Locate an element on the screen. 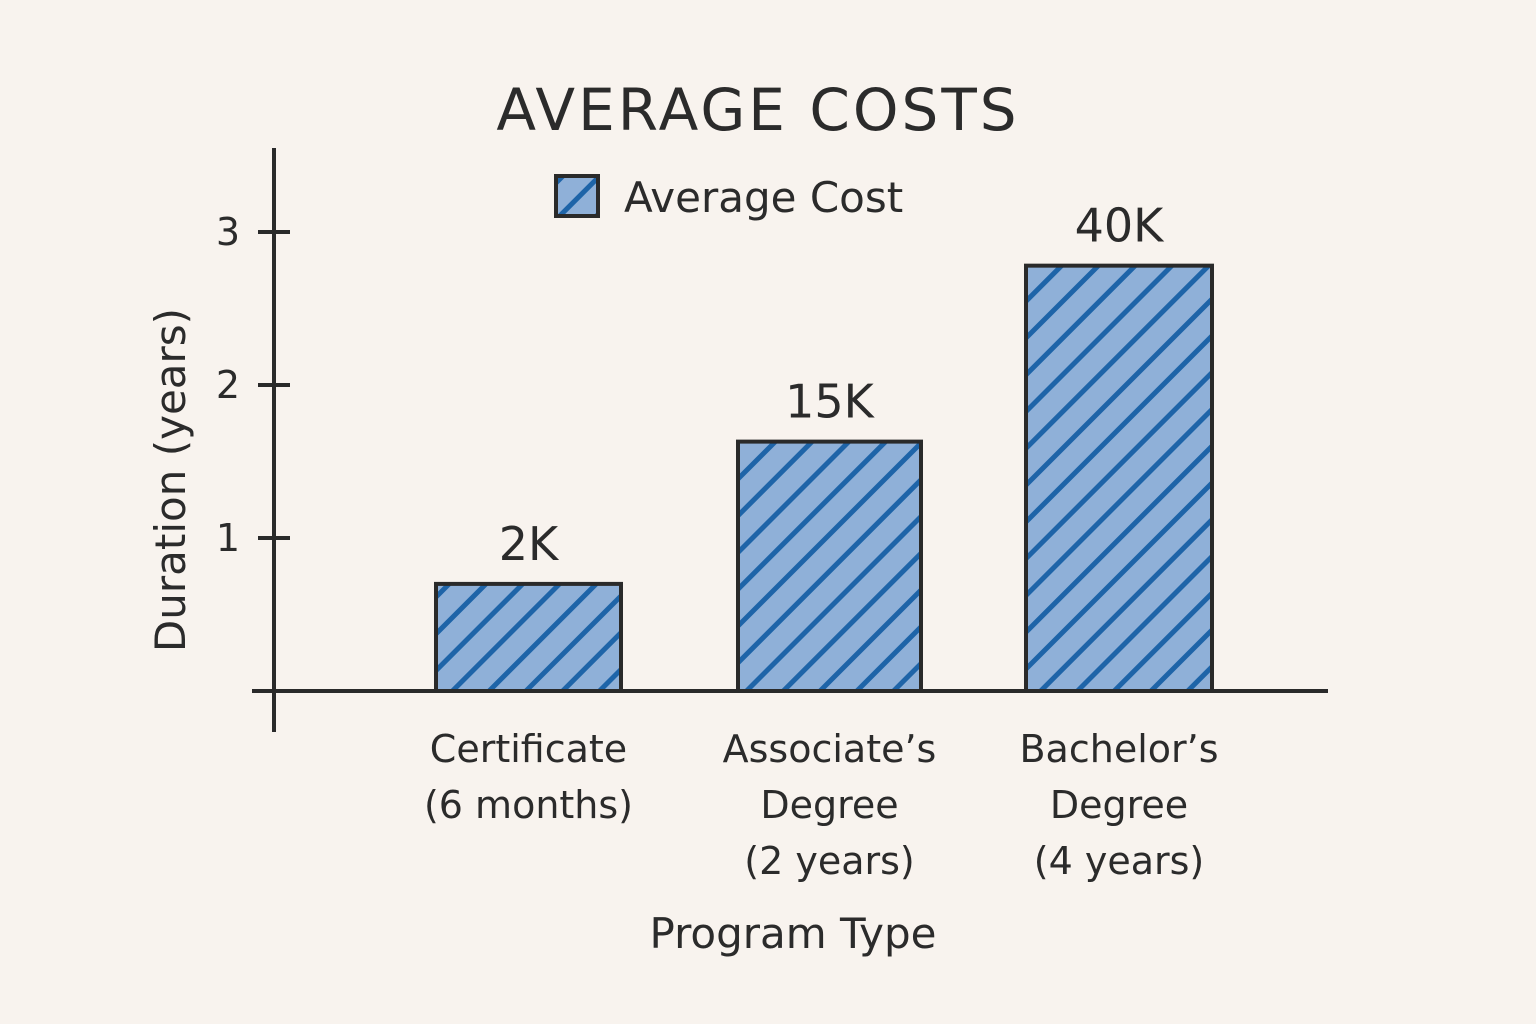 Image resolution: width=1536 pixels, height=1024 pixels. legend-label: Average Cost is located at coordinates (763, 197).